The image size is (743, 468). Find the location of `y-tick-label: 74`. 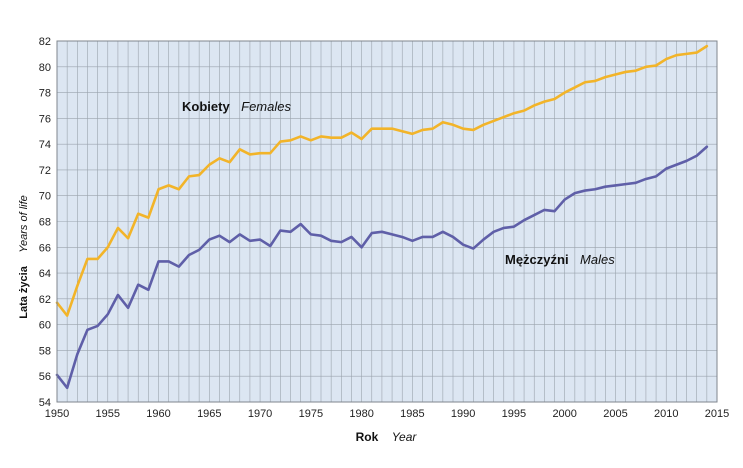

y-tick-label: 74 is located at coordinates (45, 145).